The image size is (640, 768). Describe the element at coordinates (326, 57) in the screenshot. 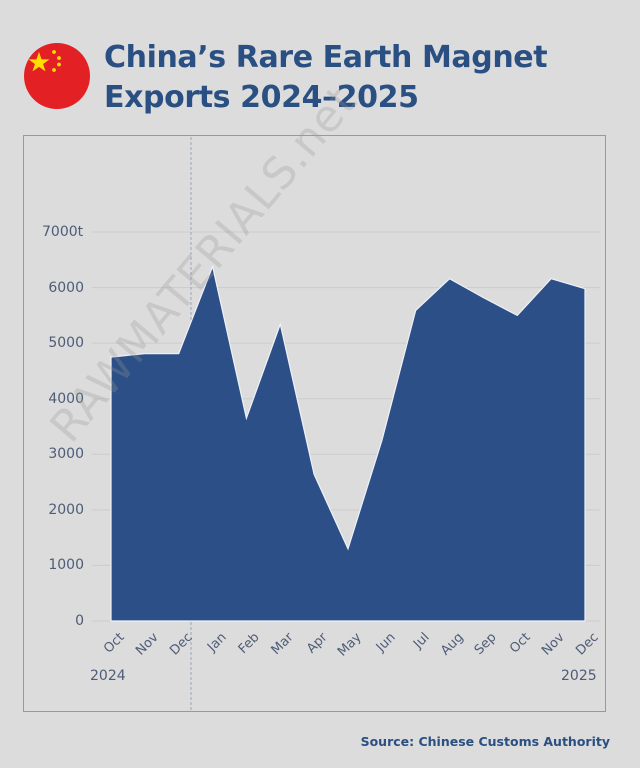

I see `title-line-1: China’s Rare Earth Magnet` at that location.